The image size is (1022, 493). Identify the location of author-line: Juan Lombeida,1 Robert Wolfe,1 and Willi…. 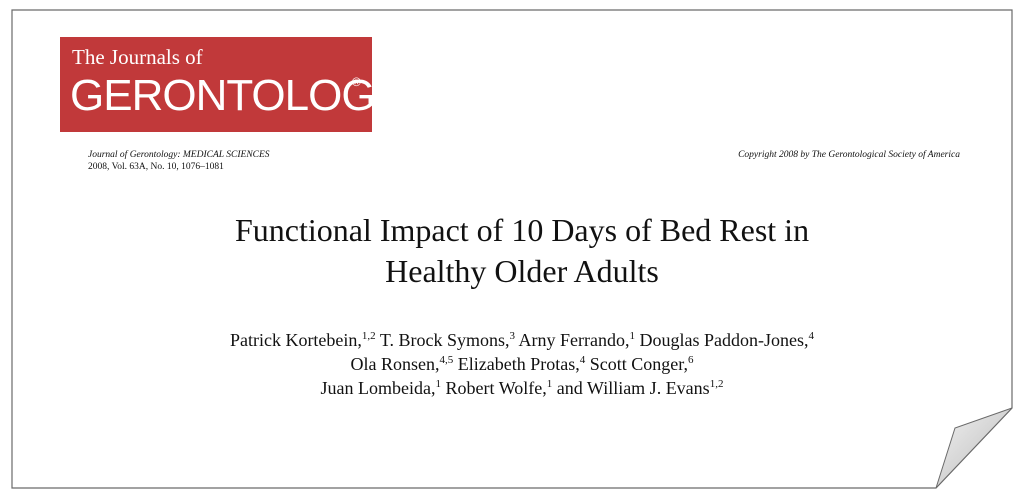
(511, 388).